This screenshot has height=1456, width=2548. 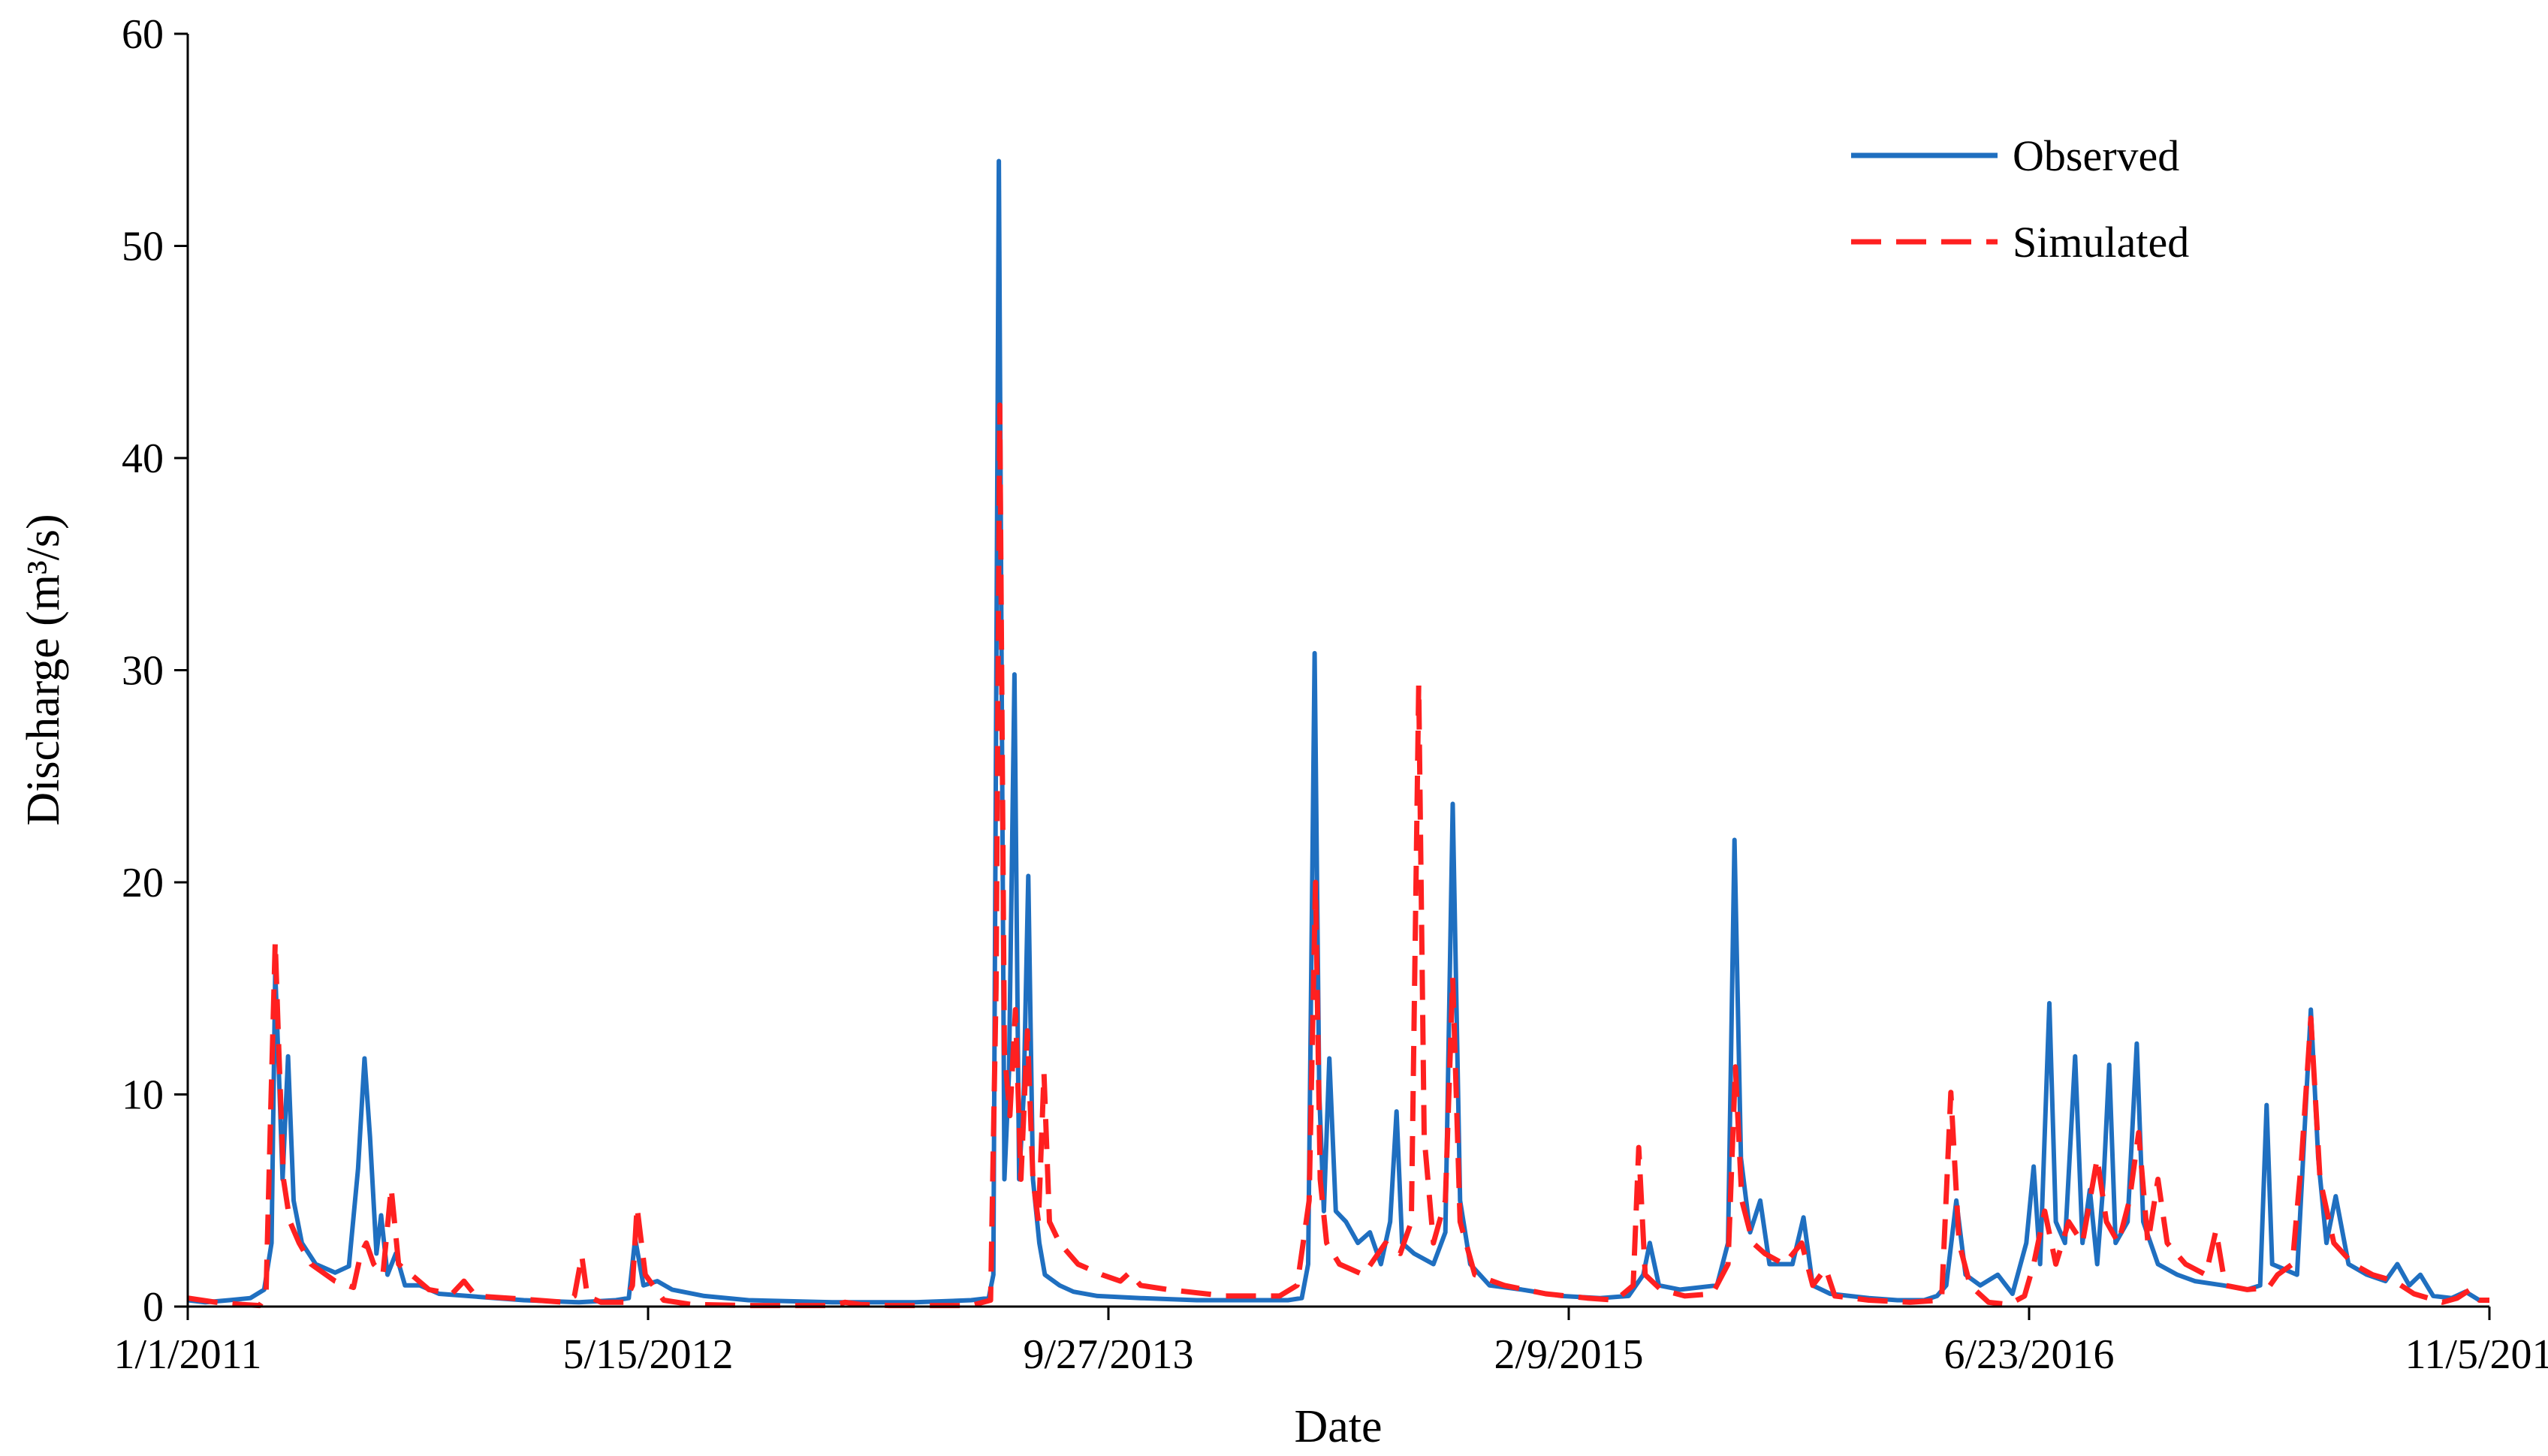 I want to click on x-tick-label: 5/15/2012, so click(x=647, y=1354).